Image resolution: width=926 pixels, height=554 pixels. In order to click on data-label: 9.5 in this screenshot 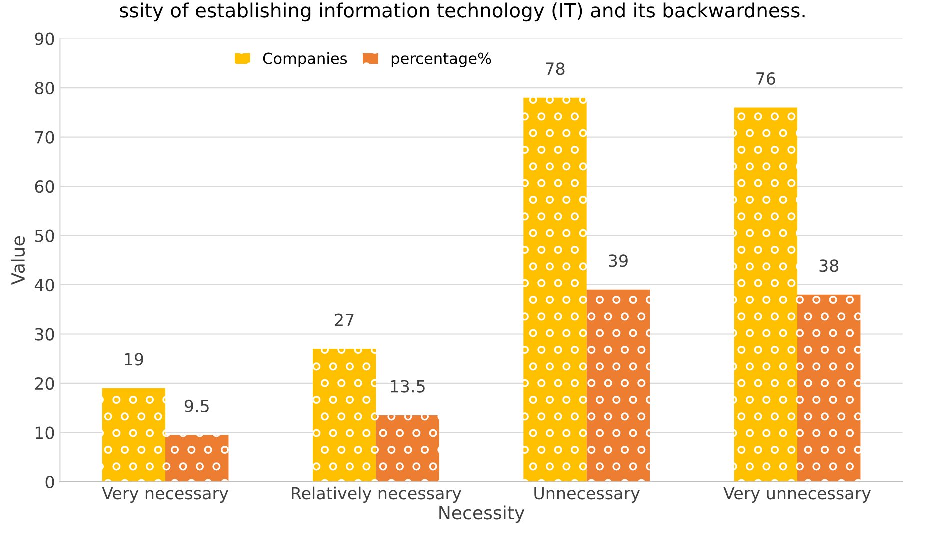, I will do `click(196, 406)`.